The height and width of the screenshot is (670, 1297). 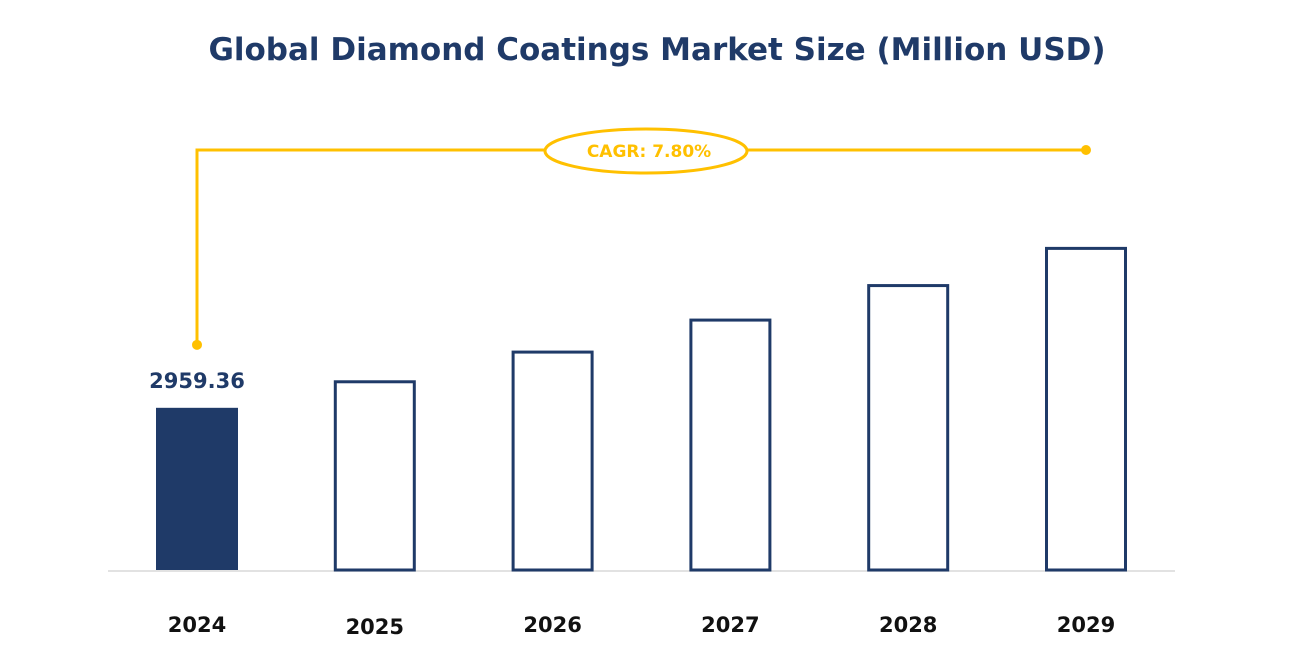 What do you see at coordinates (1086, 150) in the screenshot?
I see `cagr-end-dot` at bounding box center [1086, 150].